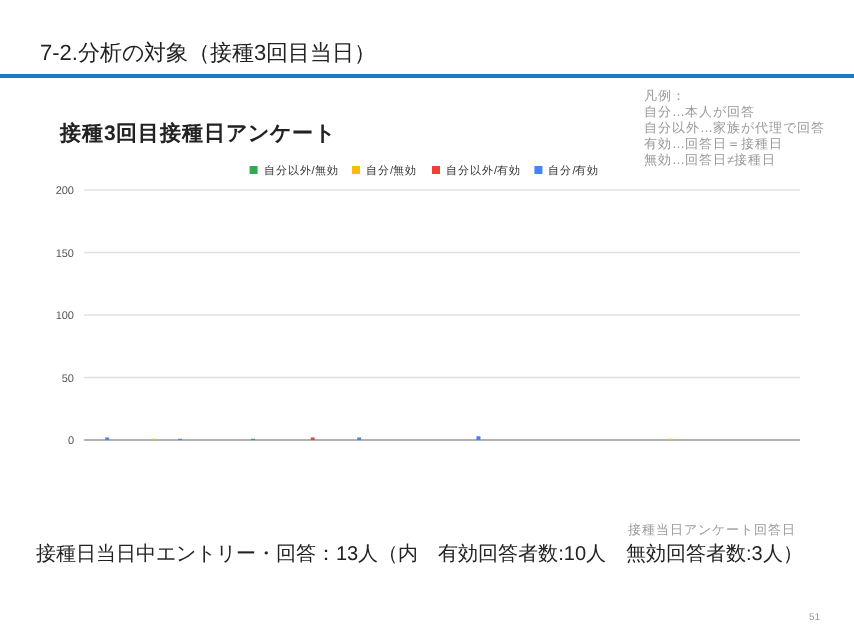 This screenshot has width=854, height=640. What do you see at coordinates (197, 133) in the screenshot?
I see `chart-subtitle: 接種3回目接種日アンケート` at bounding box center [197, 133].